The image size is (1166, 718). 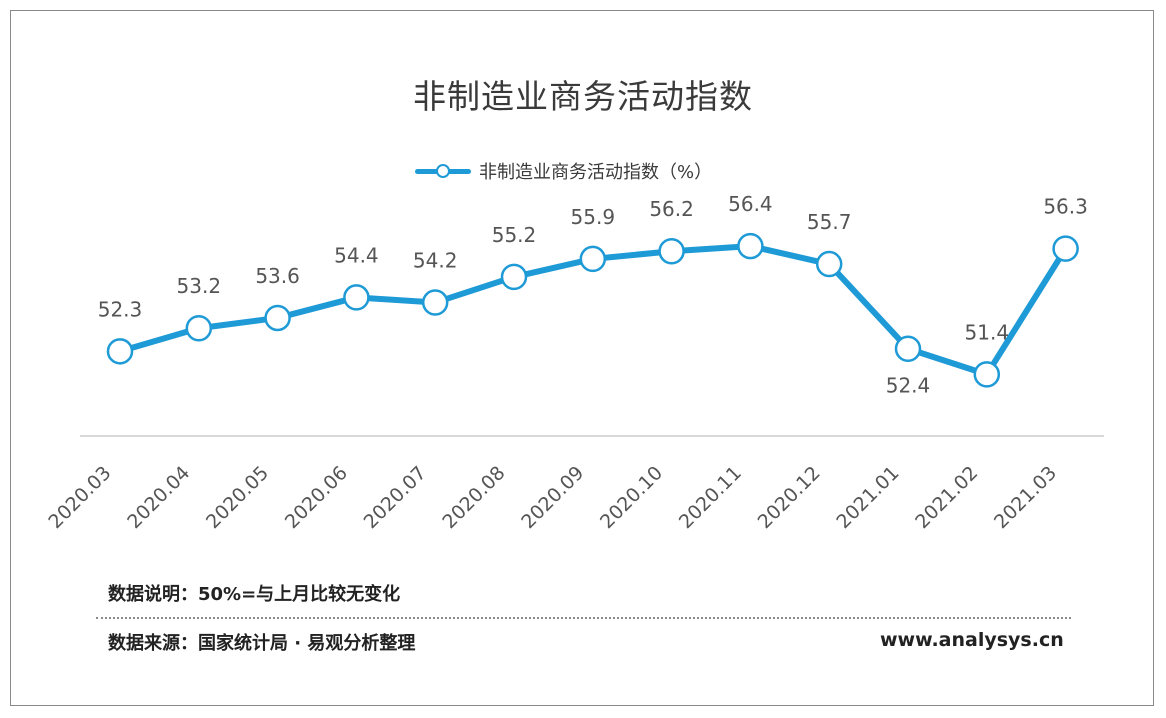 I want to click on data-label: 55.7, so click(x=829, y=222).